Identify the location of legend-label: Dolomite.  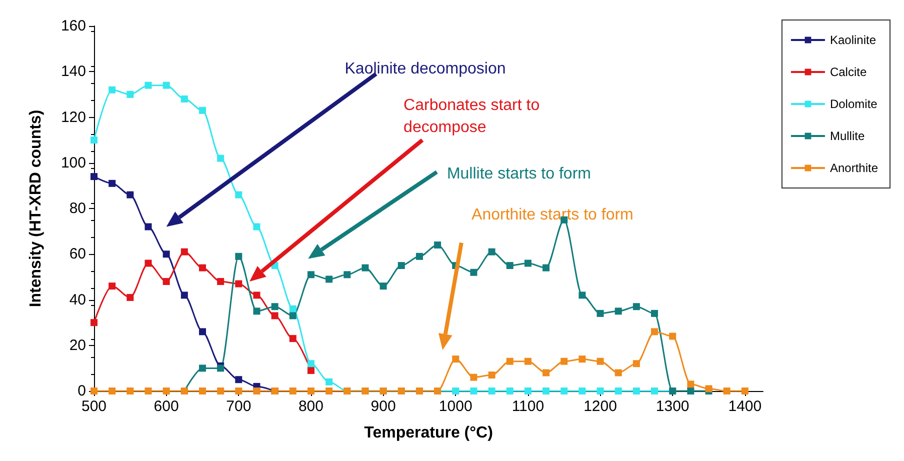
(854, 104).